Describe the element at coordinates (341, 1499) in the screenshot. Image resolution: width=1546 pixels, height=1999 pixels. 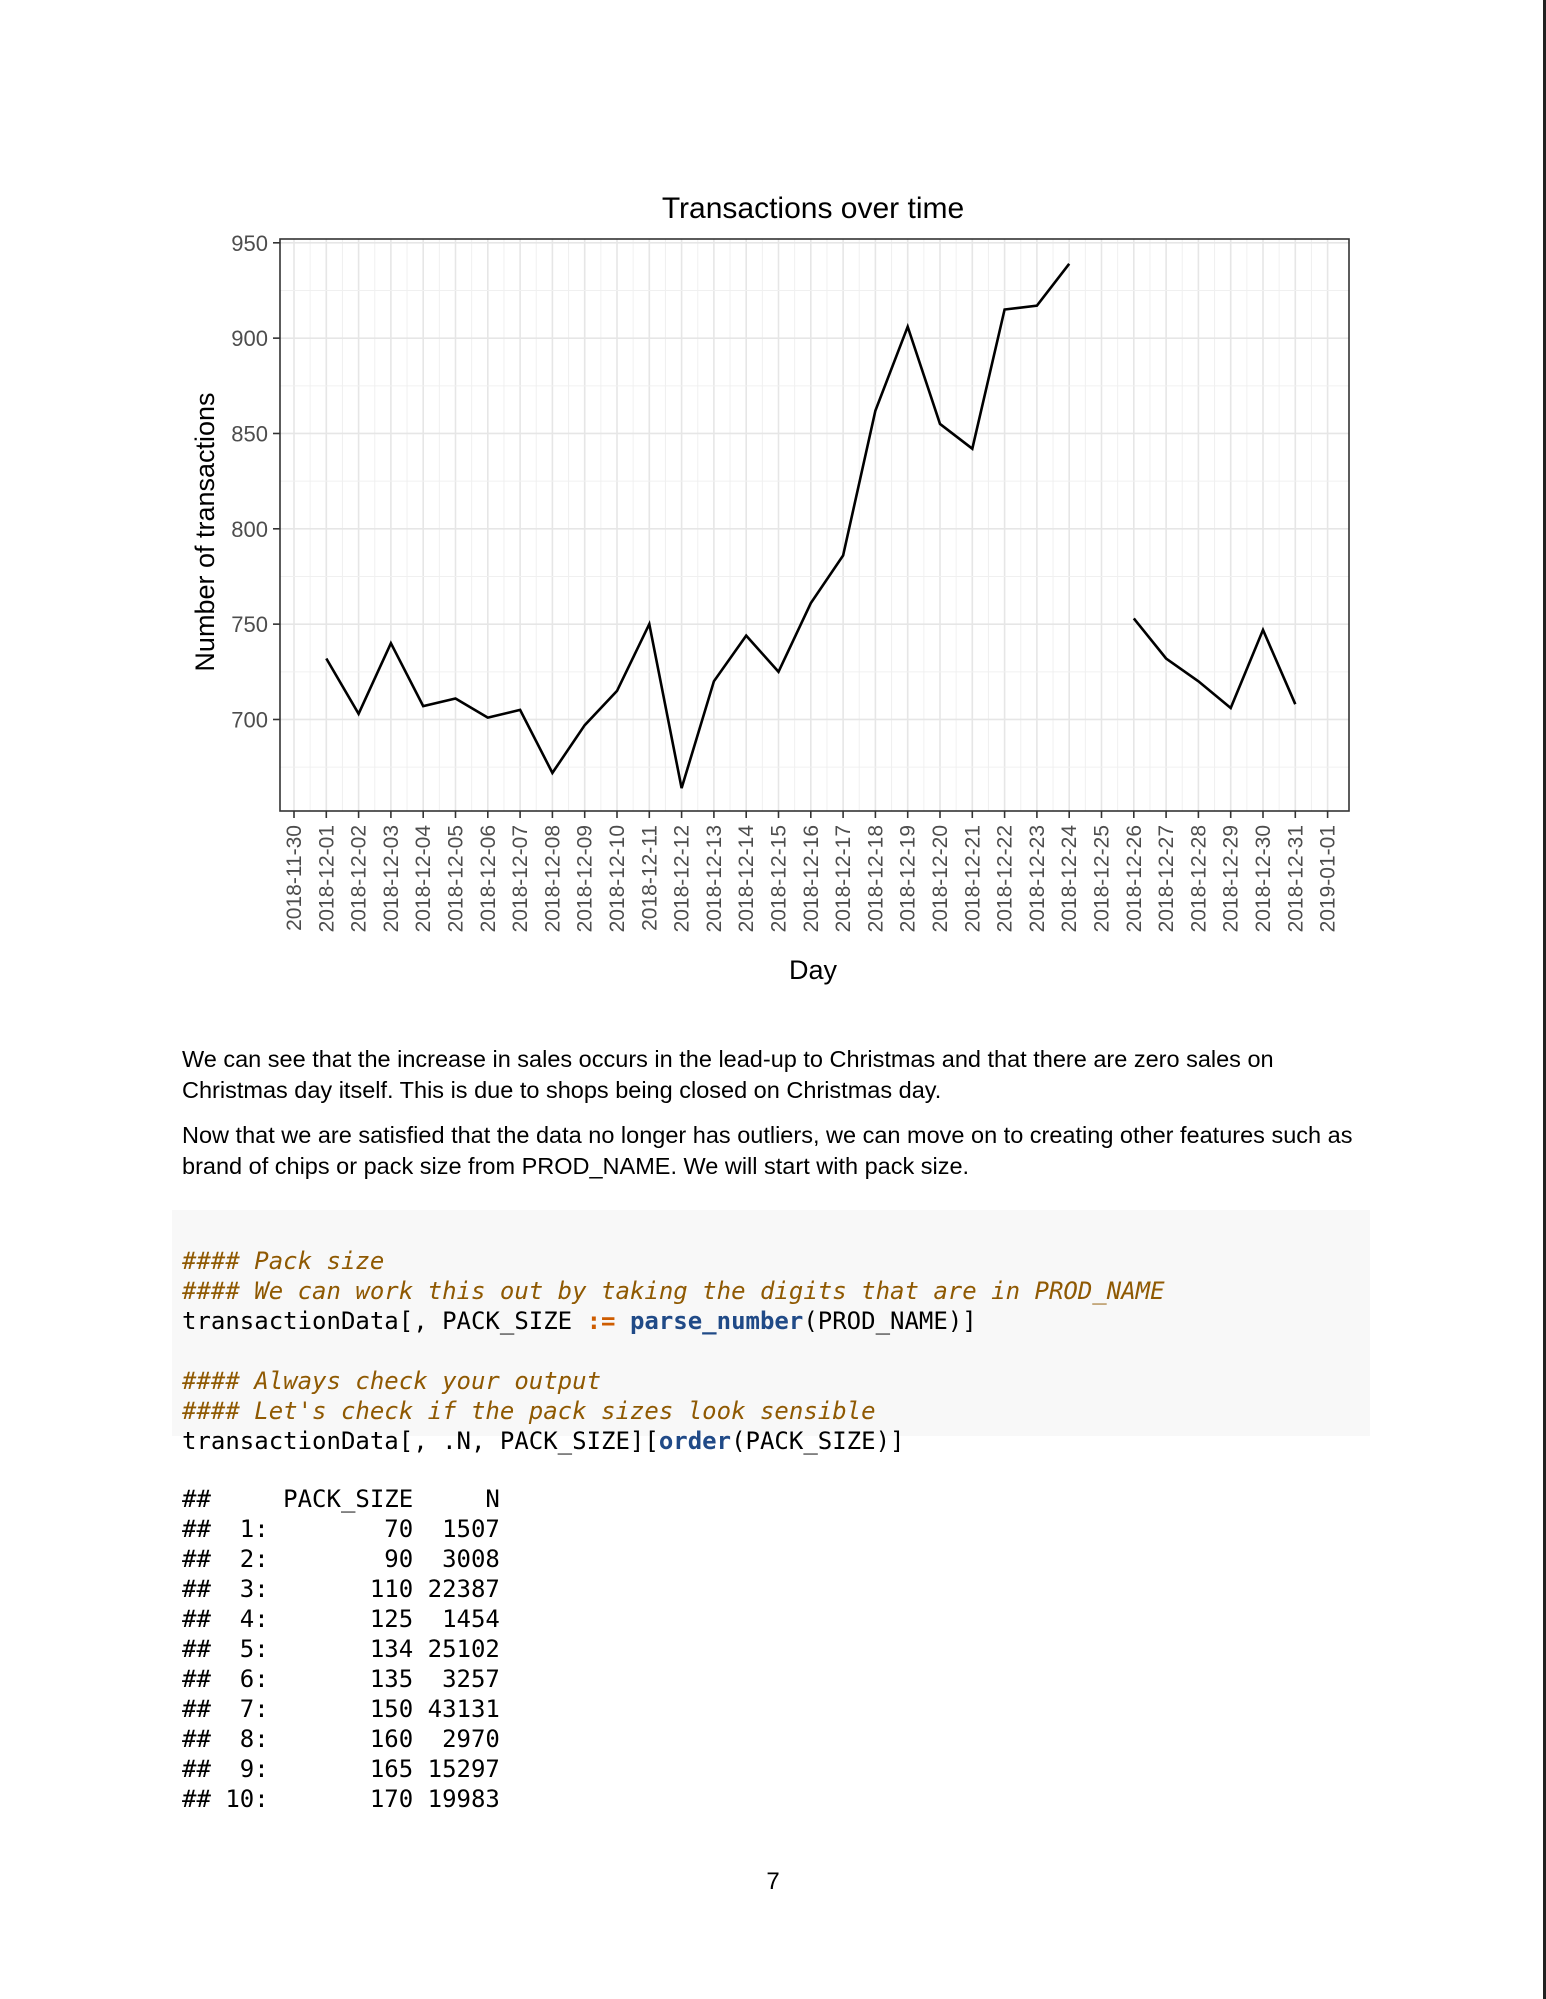
I see `output-header: ## PACK_SIZE N` at that location.